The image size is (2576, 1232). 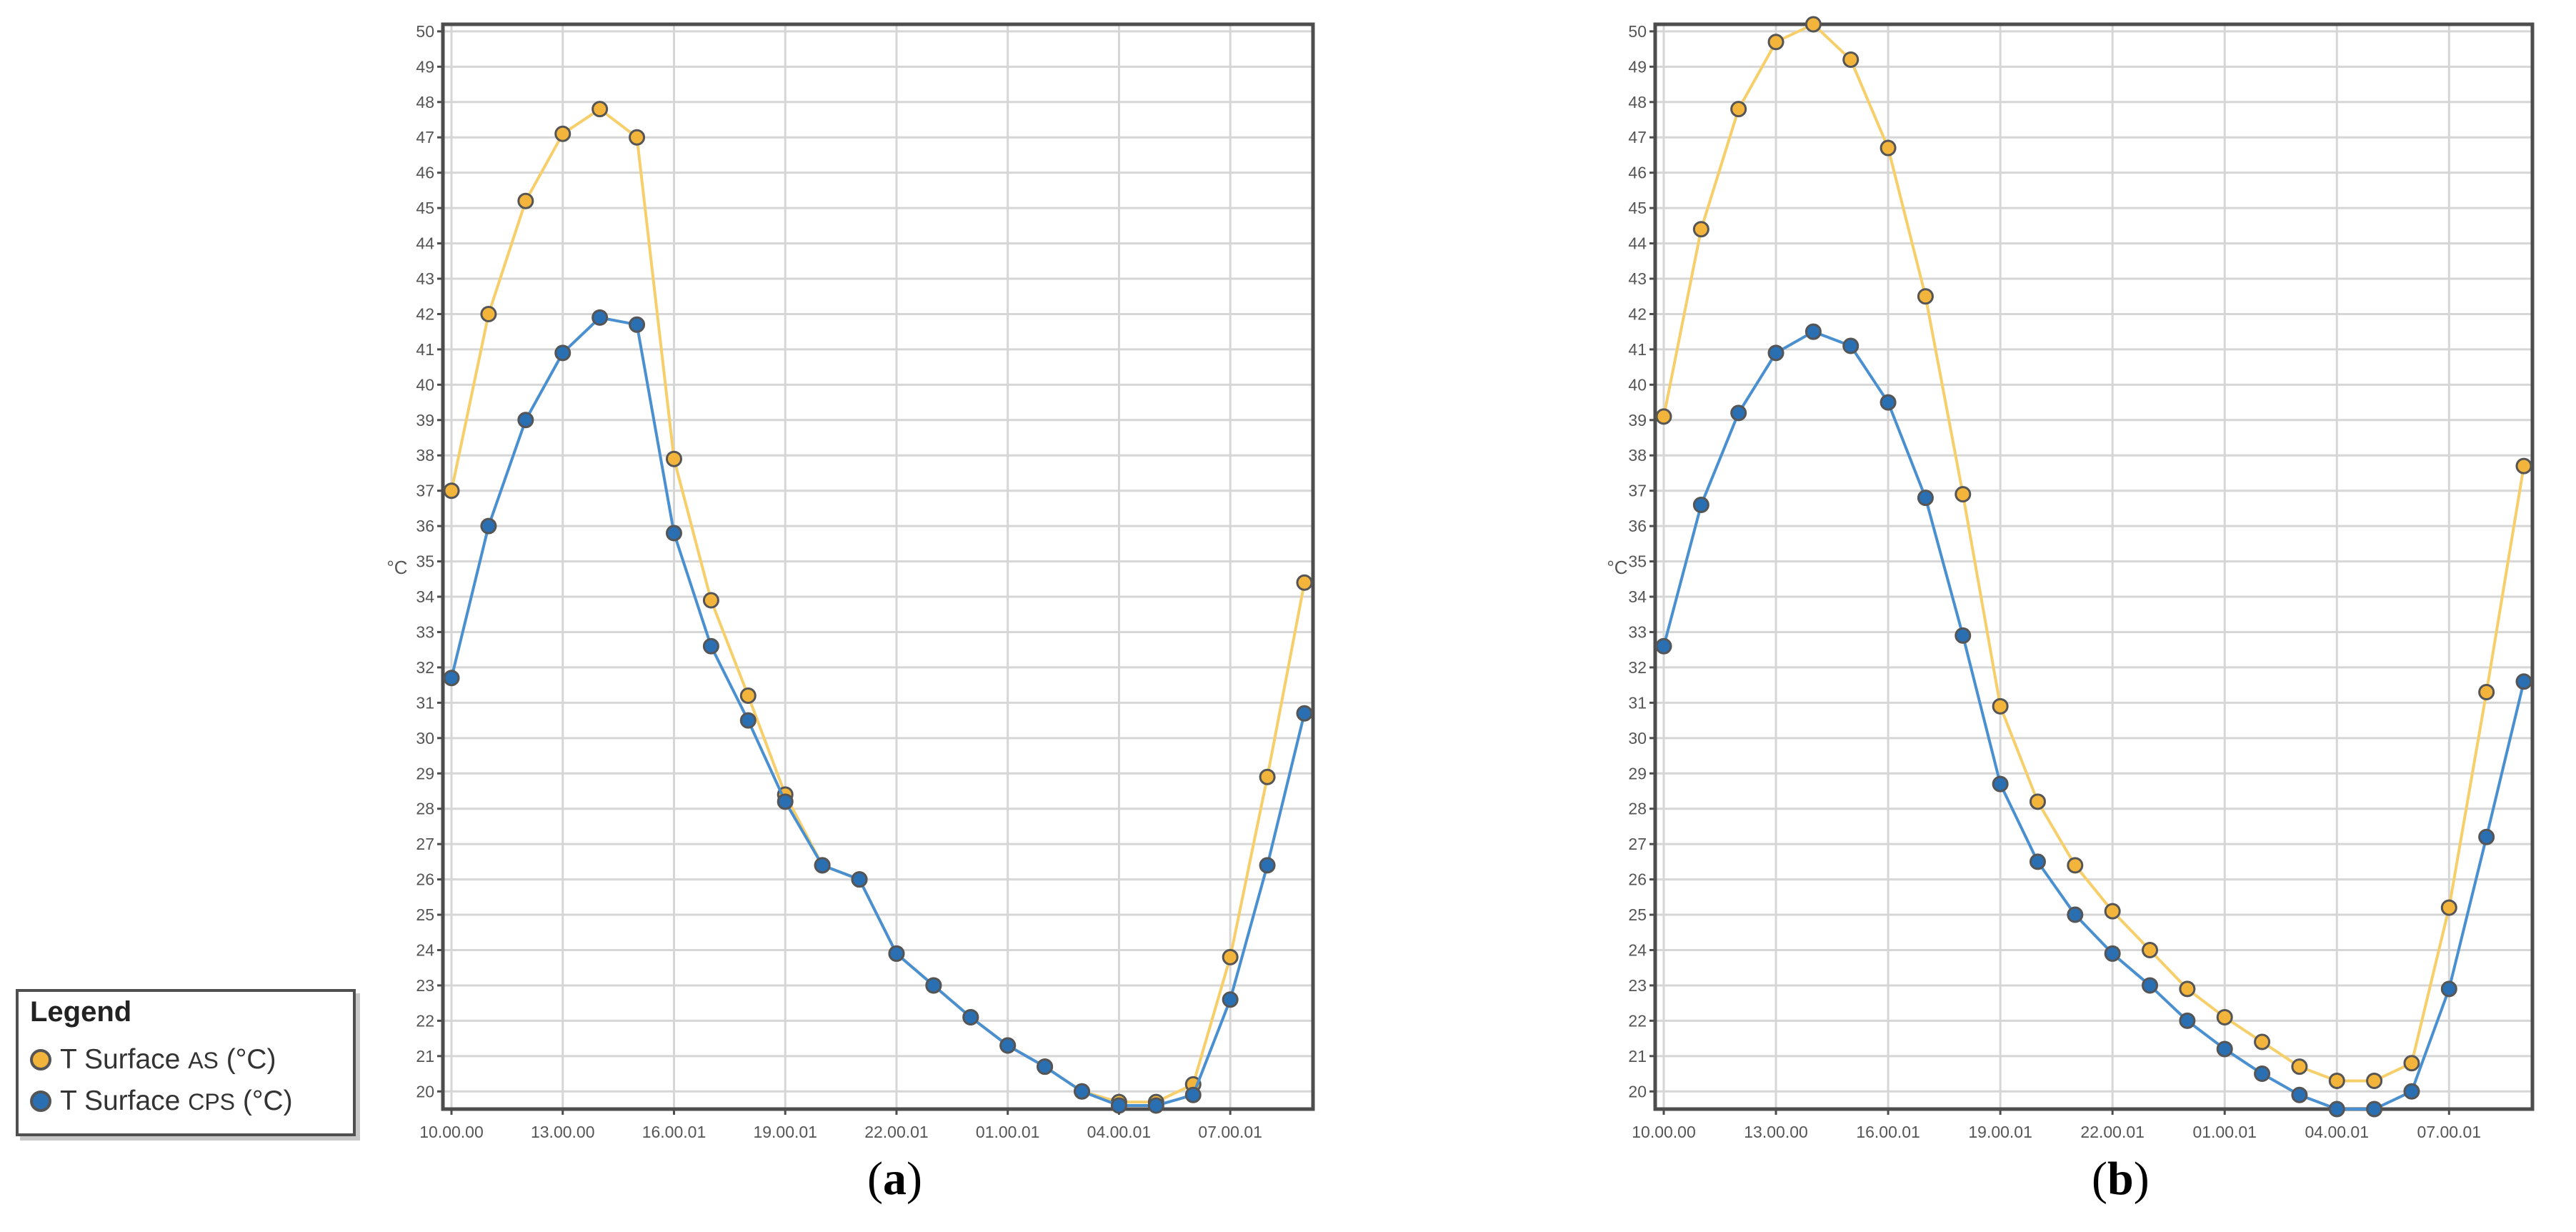 I want to click on x-tick-label: 07.00.01, so click(x=1230, y=1132).